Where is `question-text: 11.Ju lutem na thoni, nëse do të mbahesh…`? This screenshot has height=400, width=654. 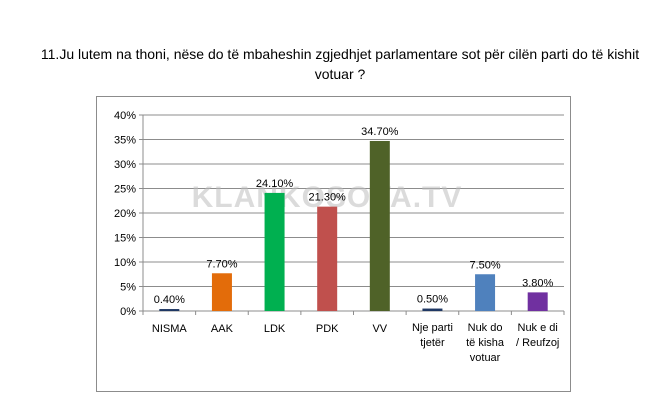
question-text: 11.Ju lutem na thoni, nëse do të mbahesh… is located at coordinates (340, 64).